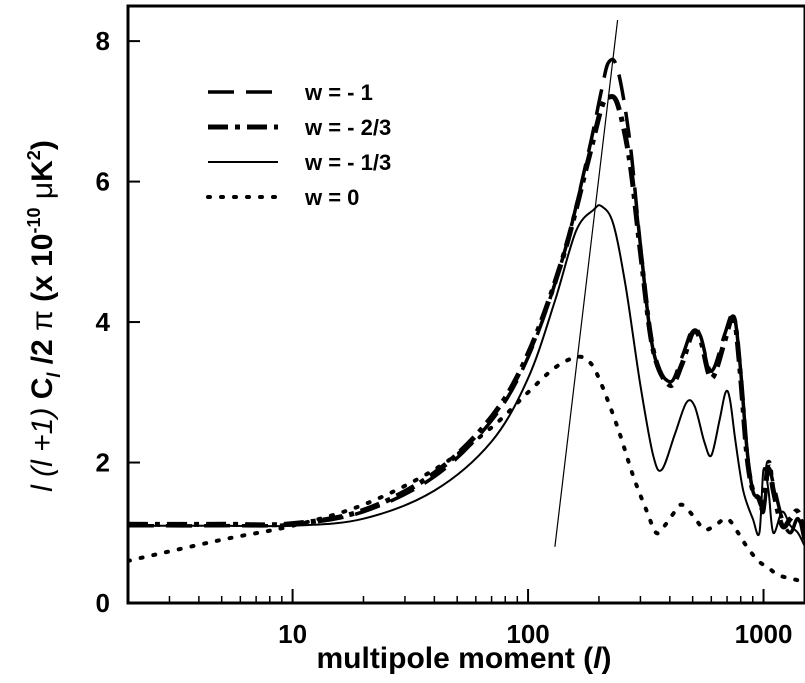 This screenshot has width=805, height=683. What do you see at coordinates (292, 634) in the screenshot?
I see `x-tick-label: 10` at bounding box center [292, 634].